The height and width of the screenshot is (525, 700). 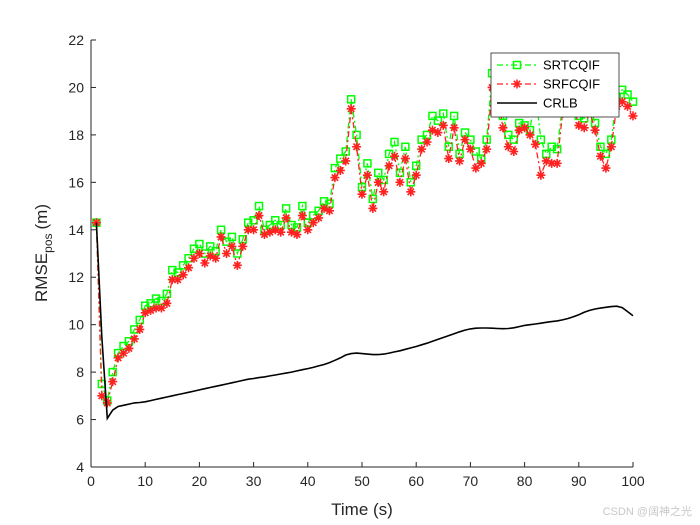 I want to click on x-tick-label: 30, so click(x=254, y=481).